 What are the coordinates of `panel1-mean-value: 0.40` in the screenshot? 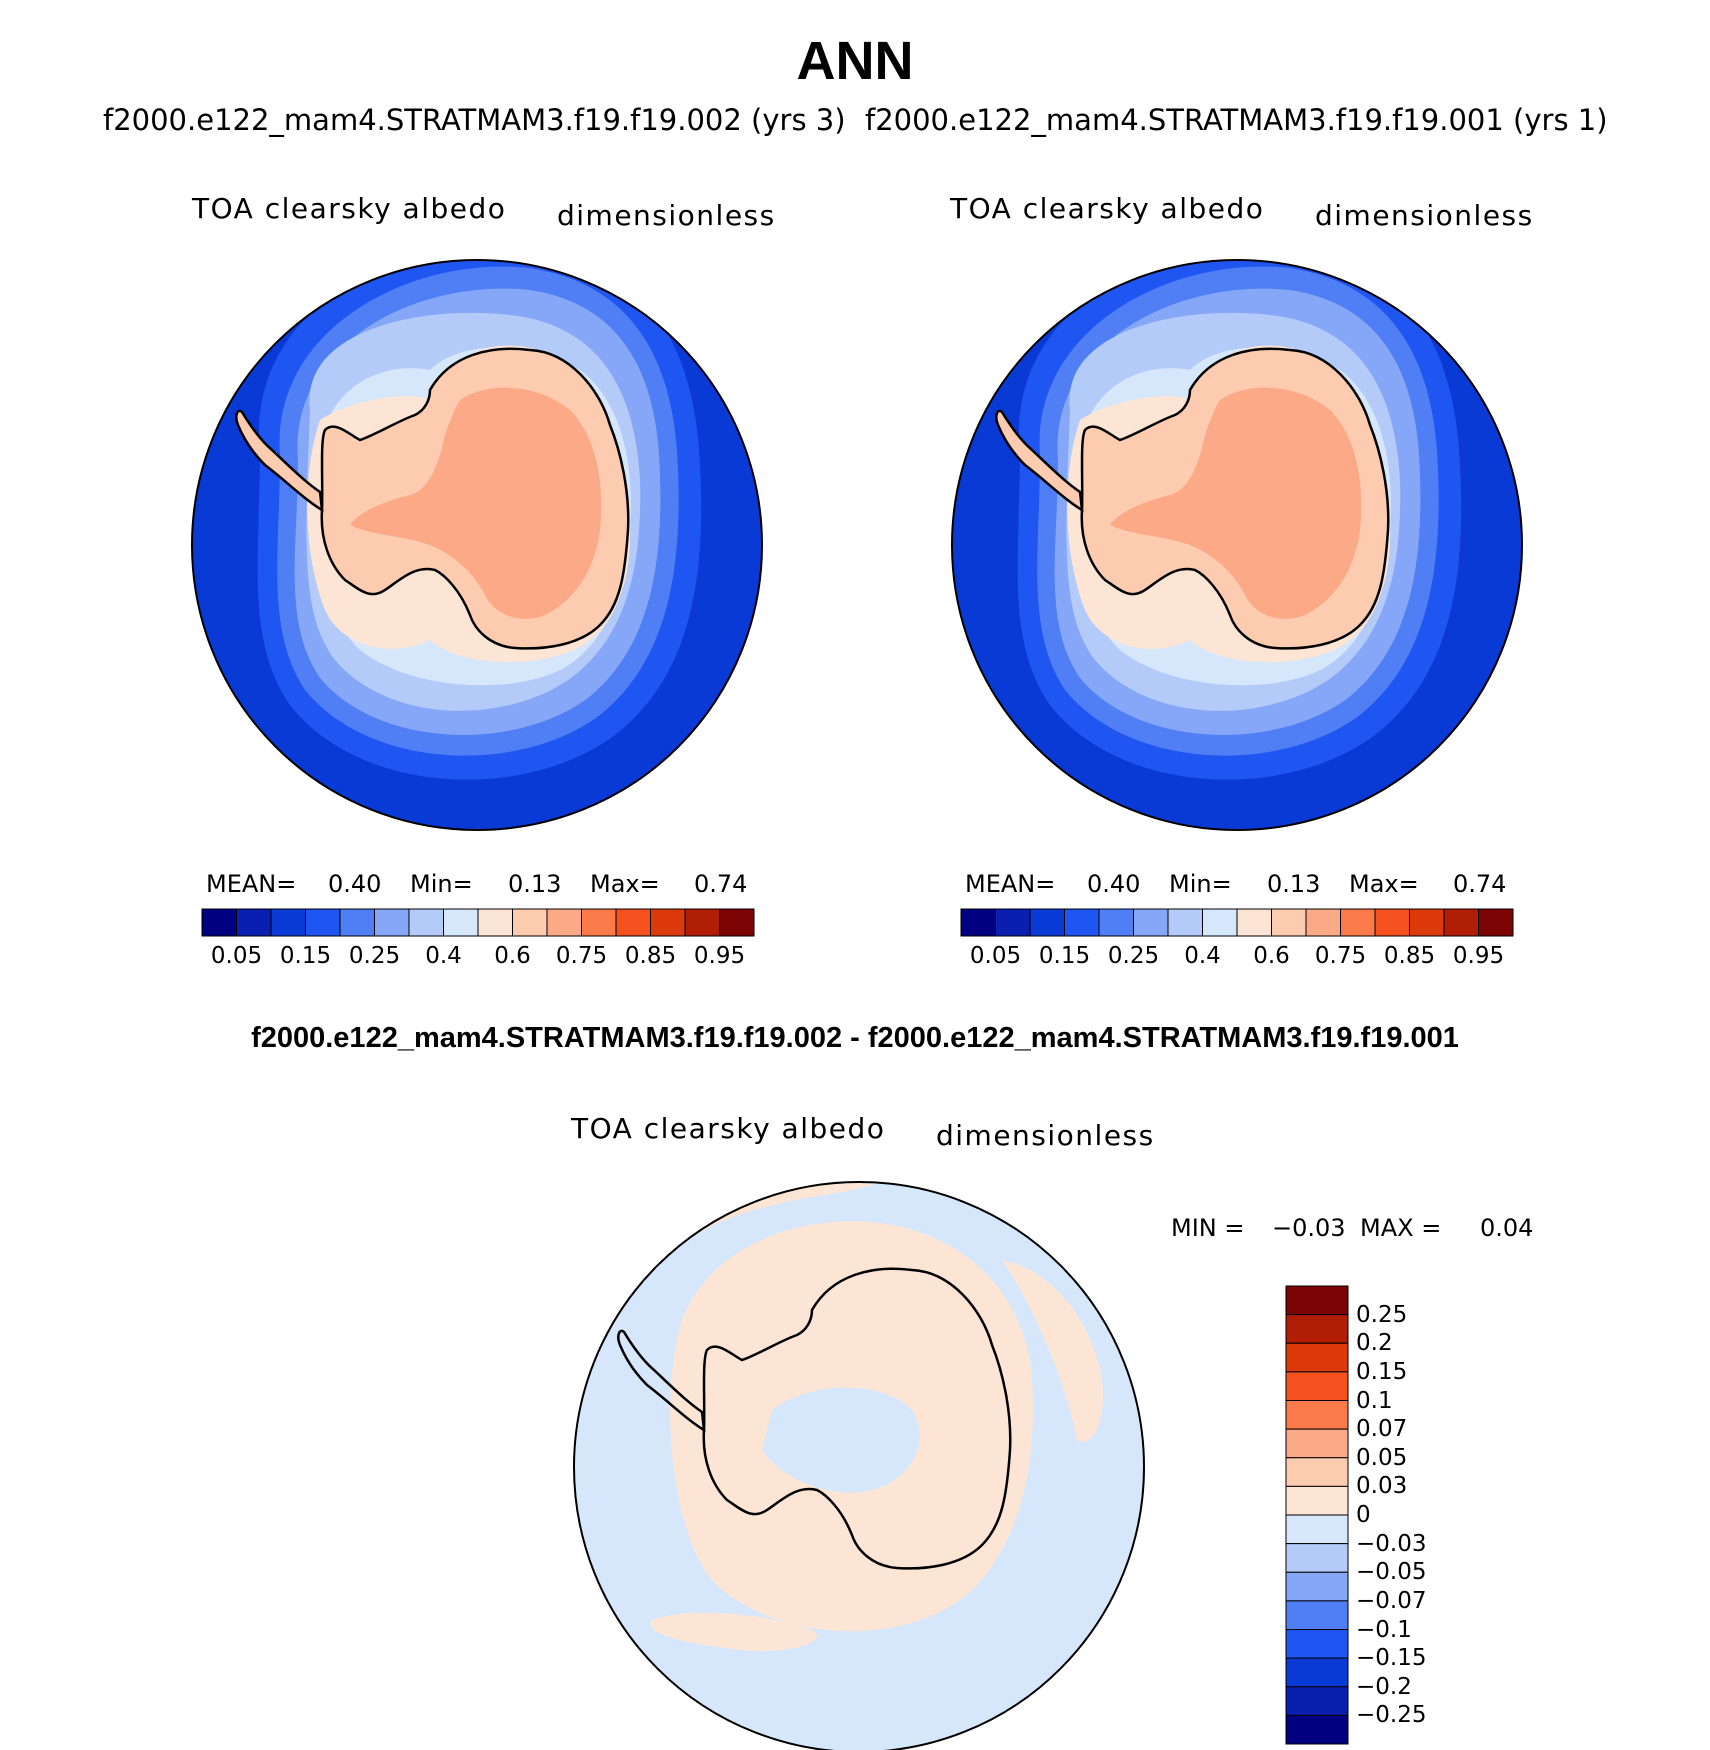 It's located at (355, 884).